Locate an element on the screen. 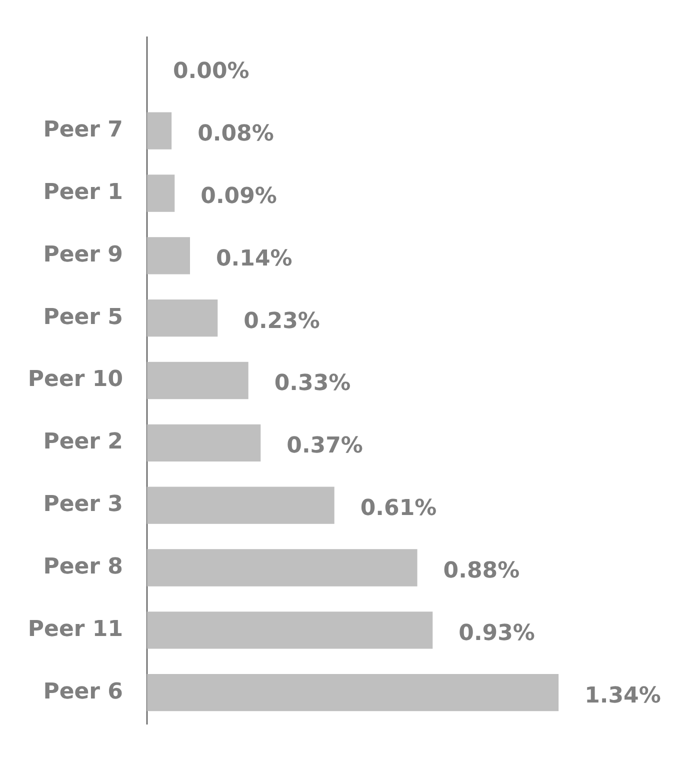 This screenshot has width=692, height=761. data-label: 1.34% is located at coordinates (622, 695).